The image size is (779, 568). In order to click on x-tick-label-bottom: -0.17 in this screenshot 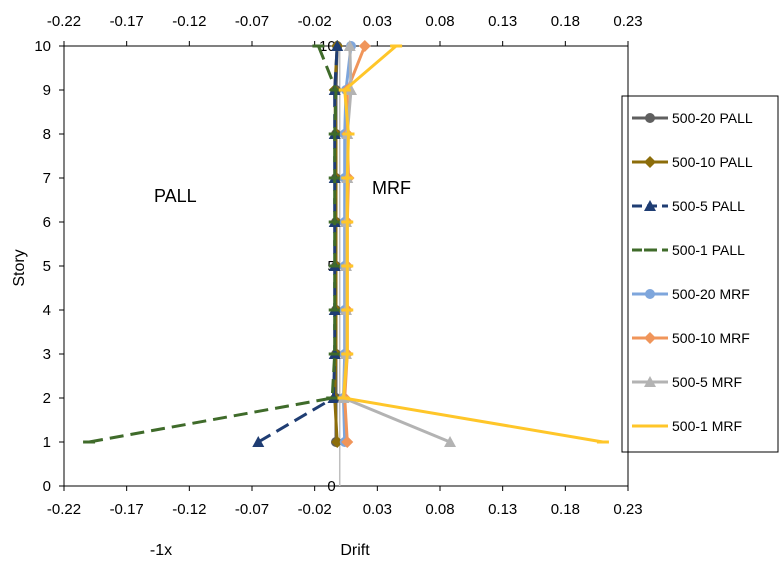, I will do `click(127, 509)`.